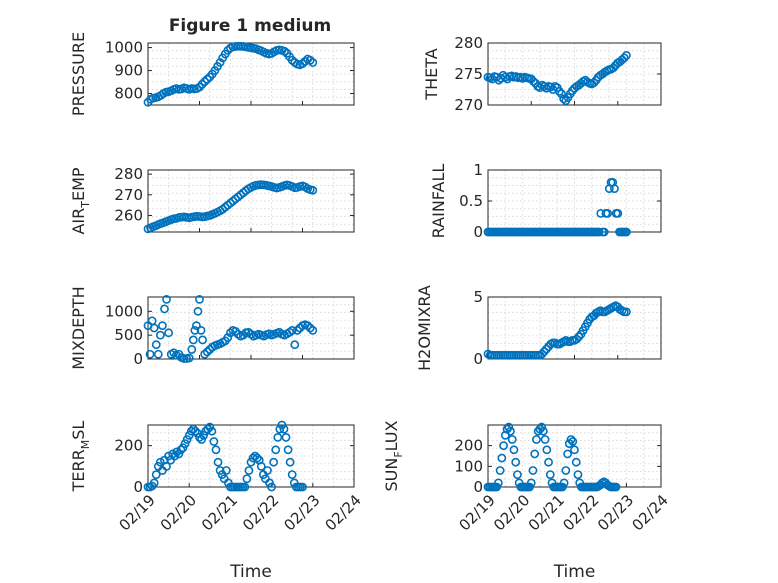 This screenshot has width=778, height=583. I want to click on y-tick-label: 800, so click(128, 94).